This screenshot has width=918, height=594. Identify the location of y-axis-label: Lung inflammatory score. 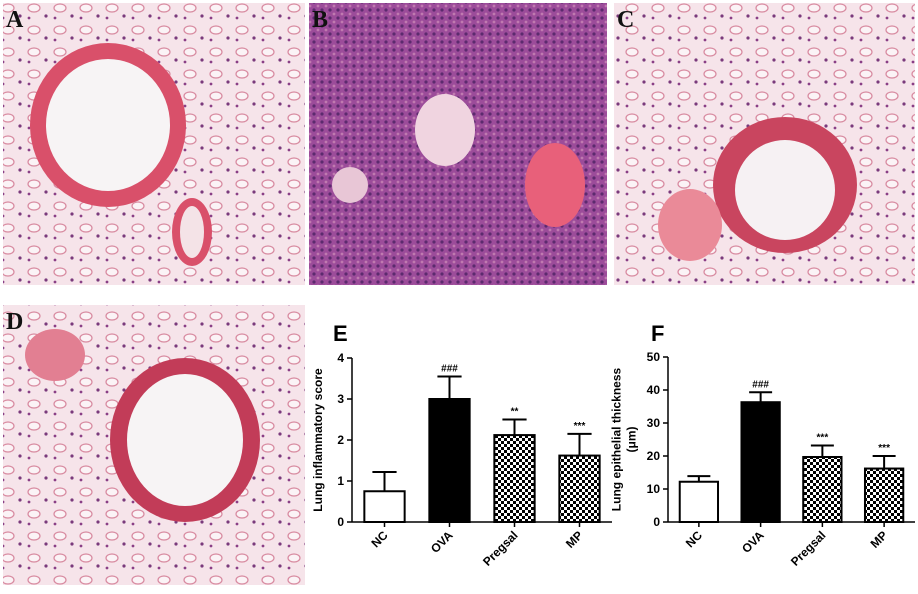
(318, 440).